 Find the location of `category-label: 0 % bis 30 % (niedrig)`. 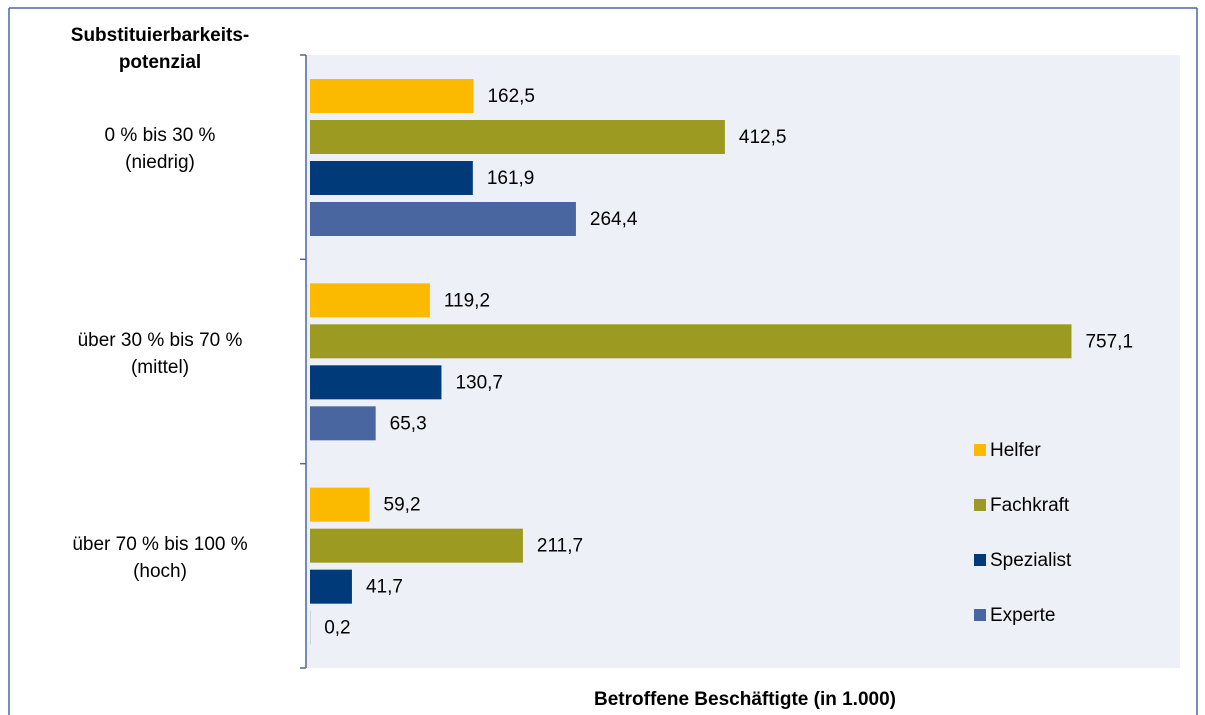

category-label: 0 % bis 30 % (niedrig) is located at coordinates (160, 149).